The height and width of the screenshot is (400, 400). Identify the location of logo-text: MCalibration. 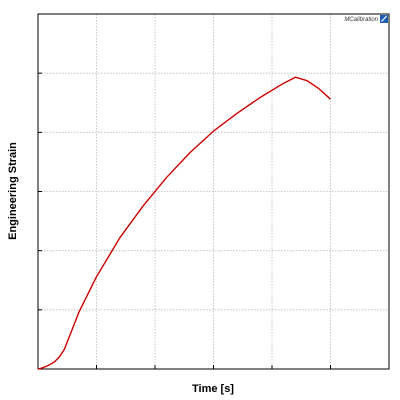
(361, 20).